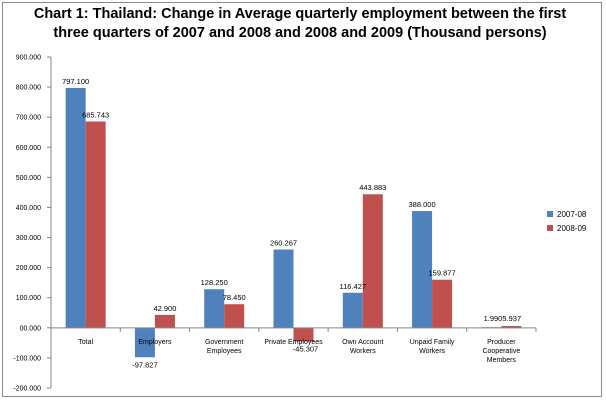 Image resolution: width=606 pixels, height=401 pixels. What do you see at coordinates (511, 318) in the screenshot?
I see `data-label-2008-09: 5.937` at bounding box center [511, 318].